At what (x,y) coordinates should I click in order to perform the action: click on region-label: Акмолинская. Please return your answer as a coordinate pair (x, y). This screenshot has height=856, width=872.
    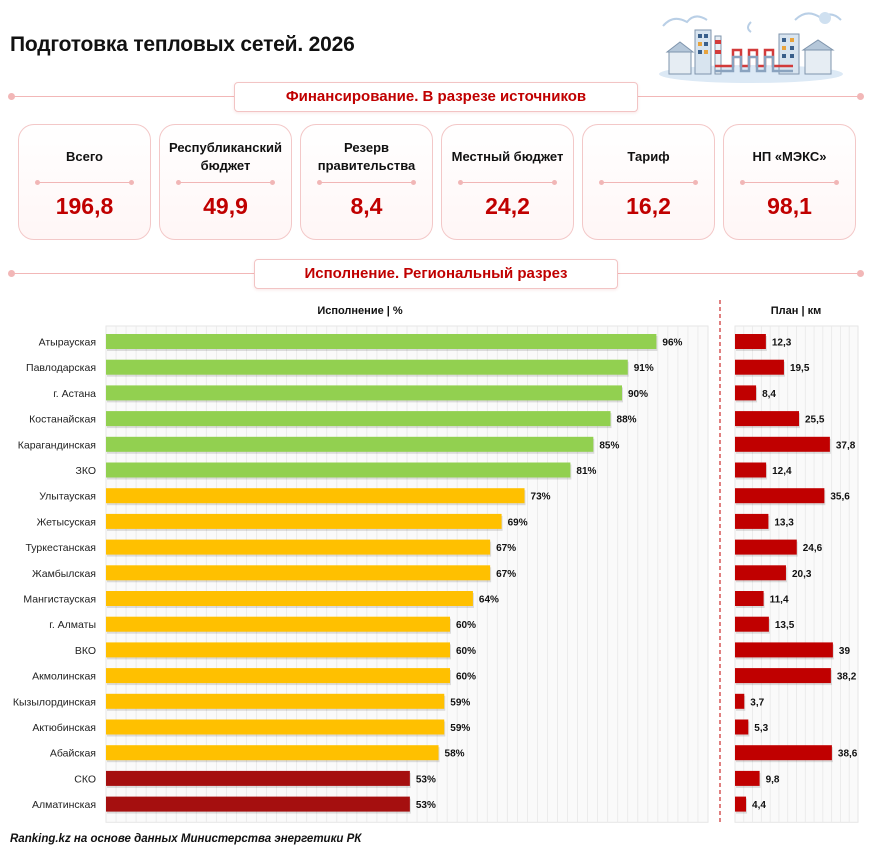
    Looking at the image, I should click on (64, 677).